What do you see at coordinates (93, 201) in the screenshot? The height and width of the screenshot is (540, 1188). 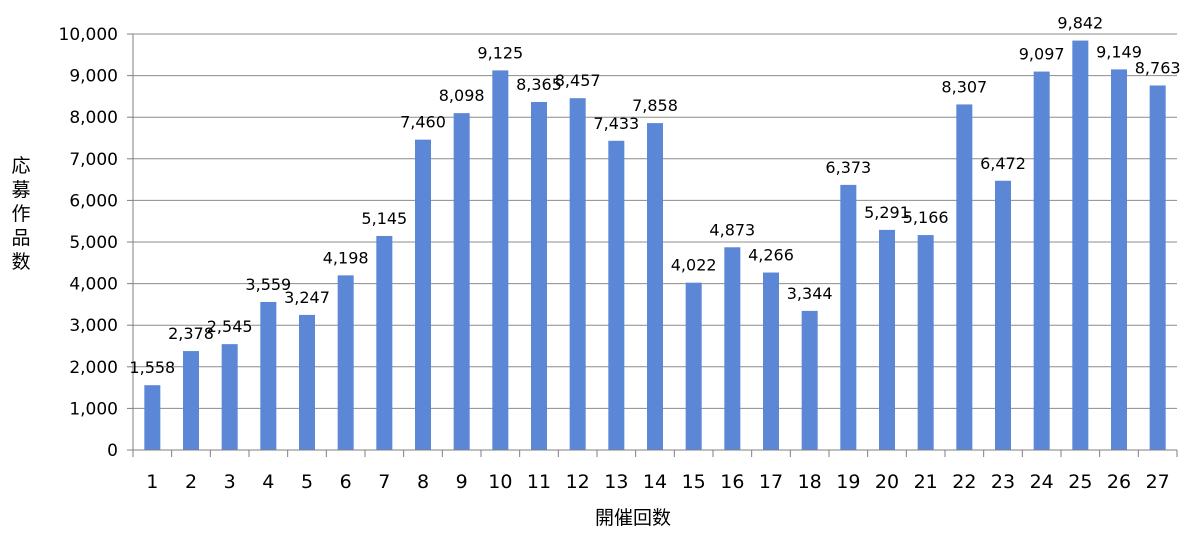 I see `y-tick-label: 6,000` at bounding box center [93, 201].